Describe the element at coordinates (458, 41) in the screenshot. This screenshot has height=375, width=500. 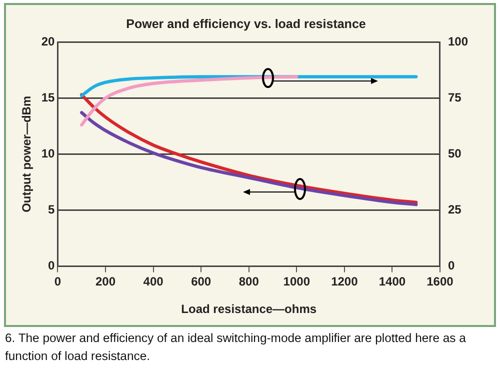
I see `y2-tick-label: 100` at that location.